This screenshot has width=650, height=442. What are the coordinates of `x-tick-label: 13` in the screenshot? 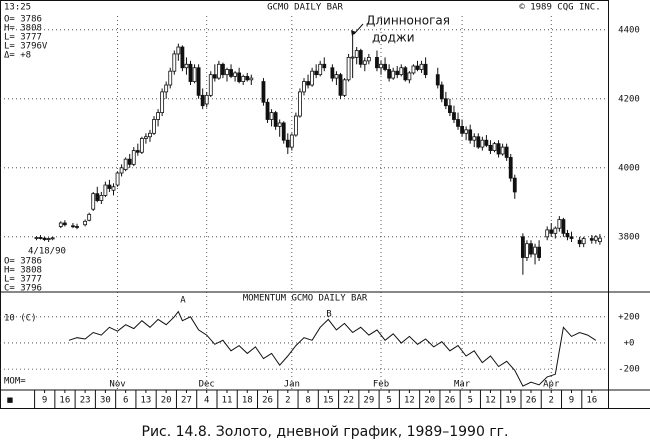 It's located at (145, 401).